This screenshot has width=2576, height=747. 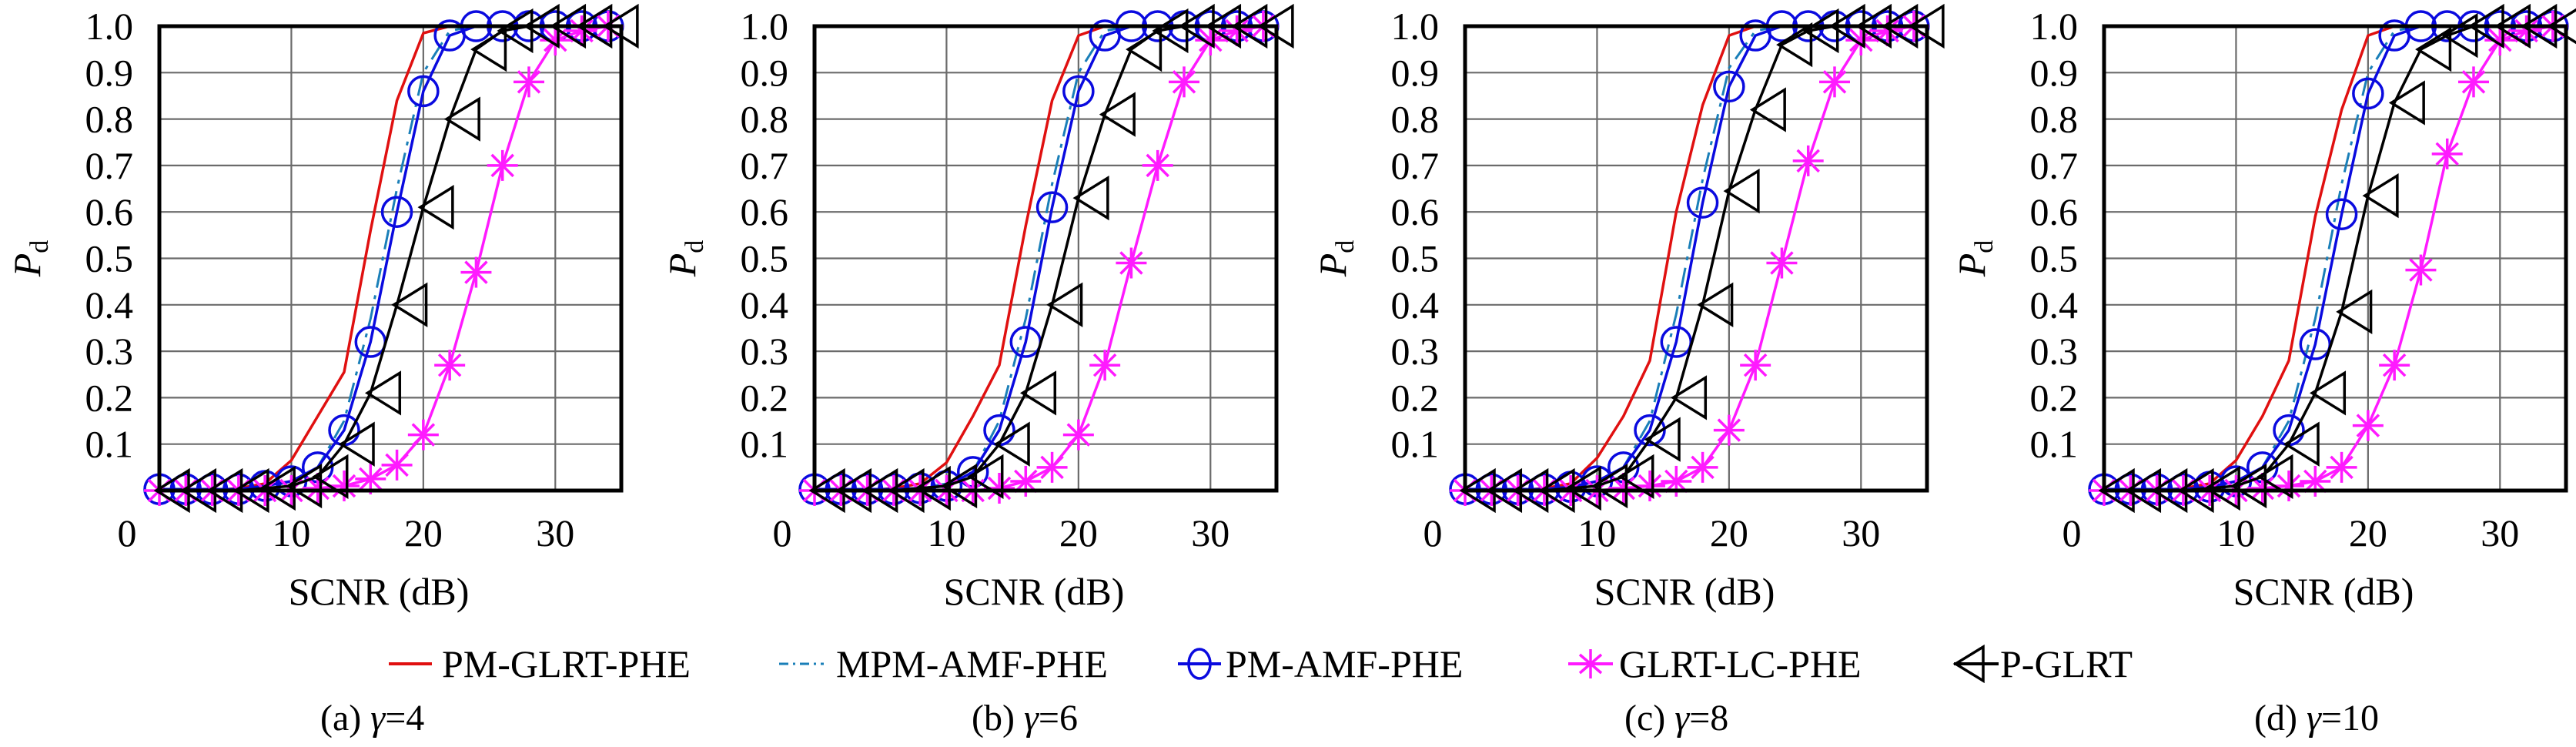 What do you see at coordinates (972, 663) in the screenshot?
I see `legend-label: MPM-AMF-PHE` at bounding box center [972, 663].